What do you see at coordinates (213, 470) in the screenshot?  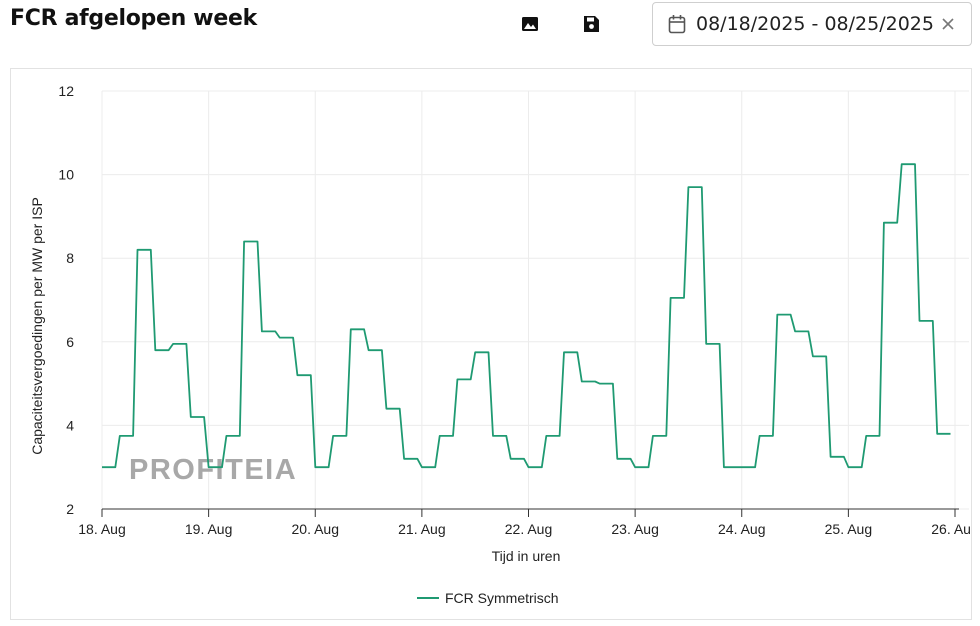 I see `watermark: PROFITEIA` at bounding box center [213, 470].